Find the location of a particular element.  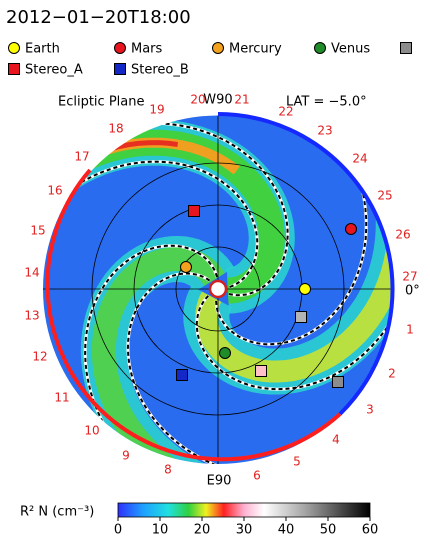

colorbar-tick-label: 30 is located at coordinates (244, 530).